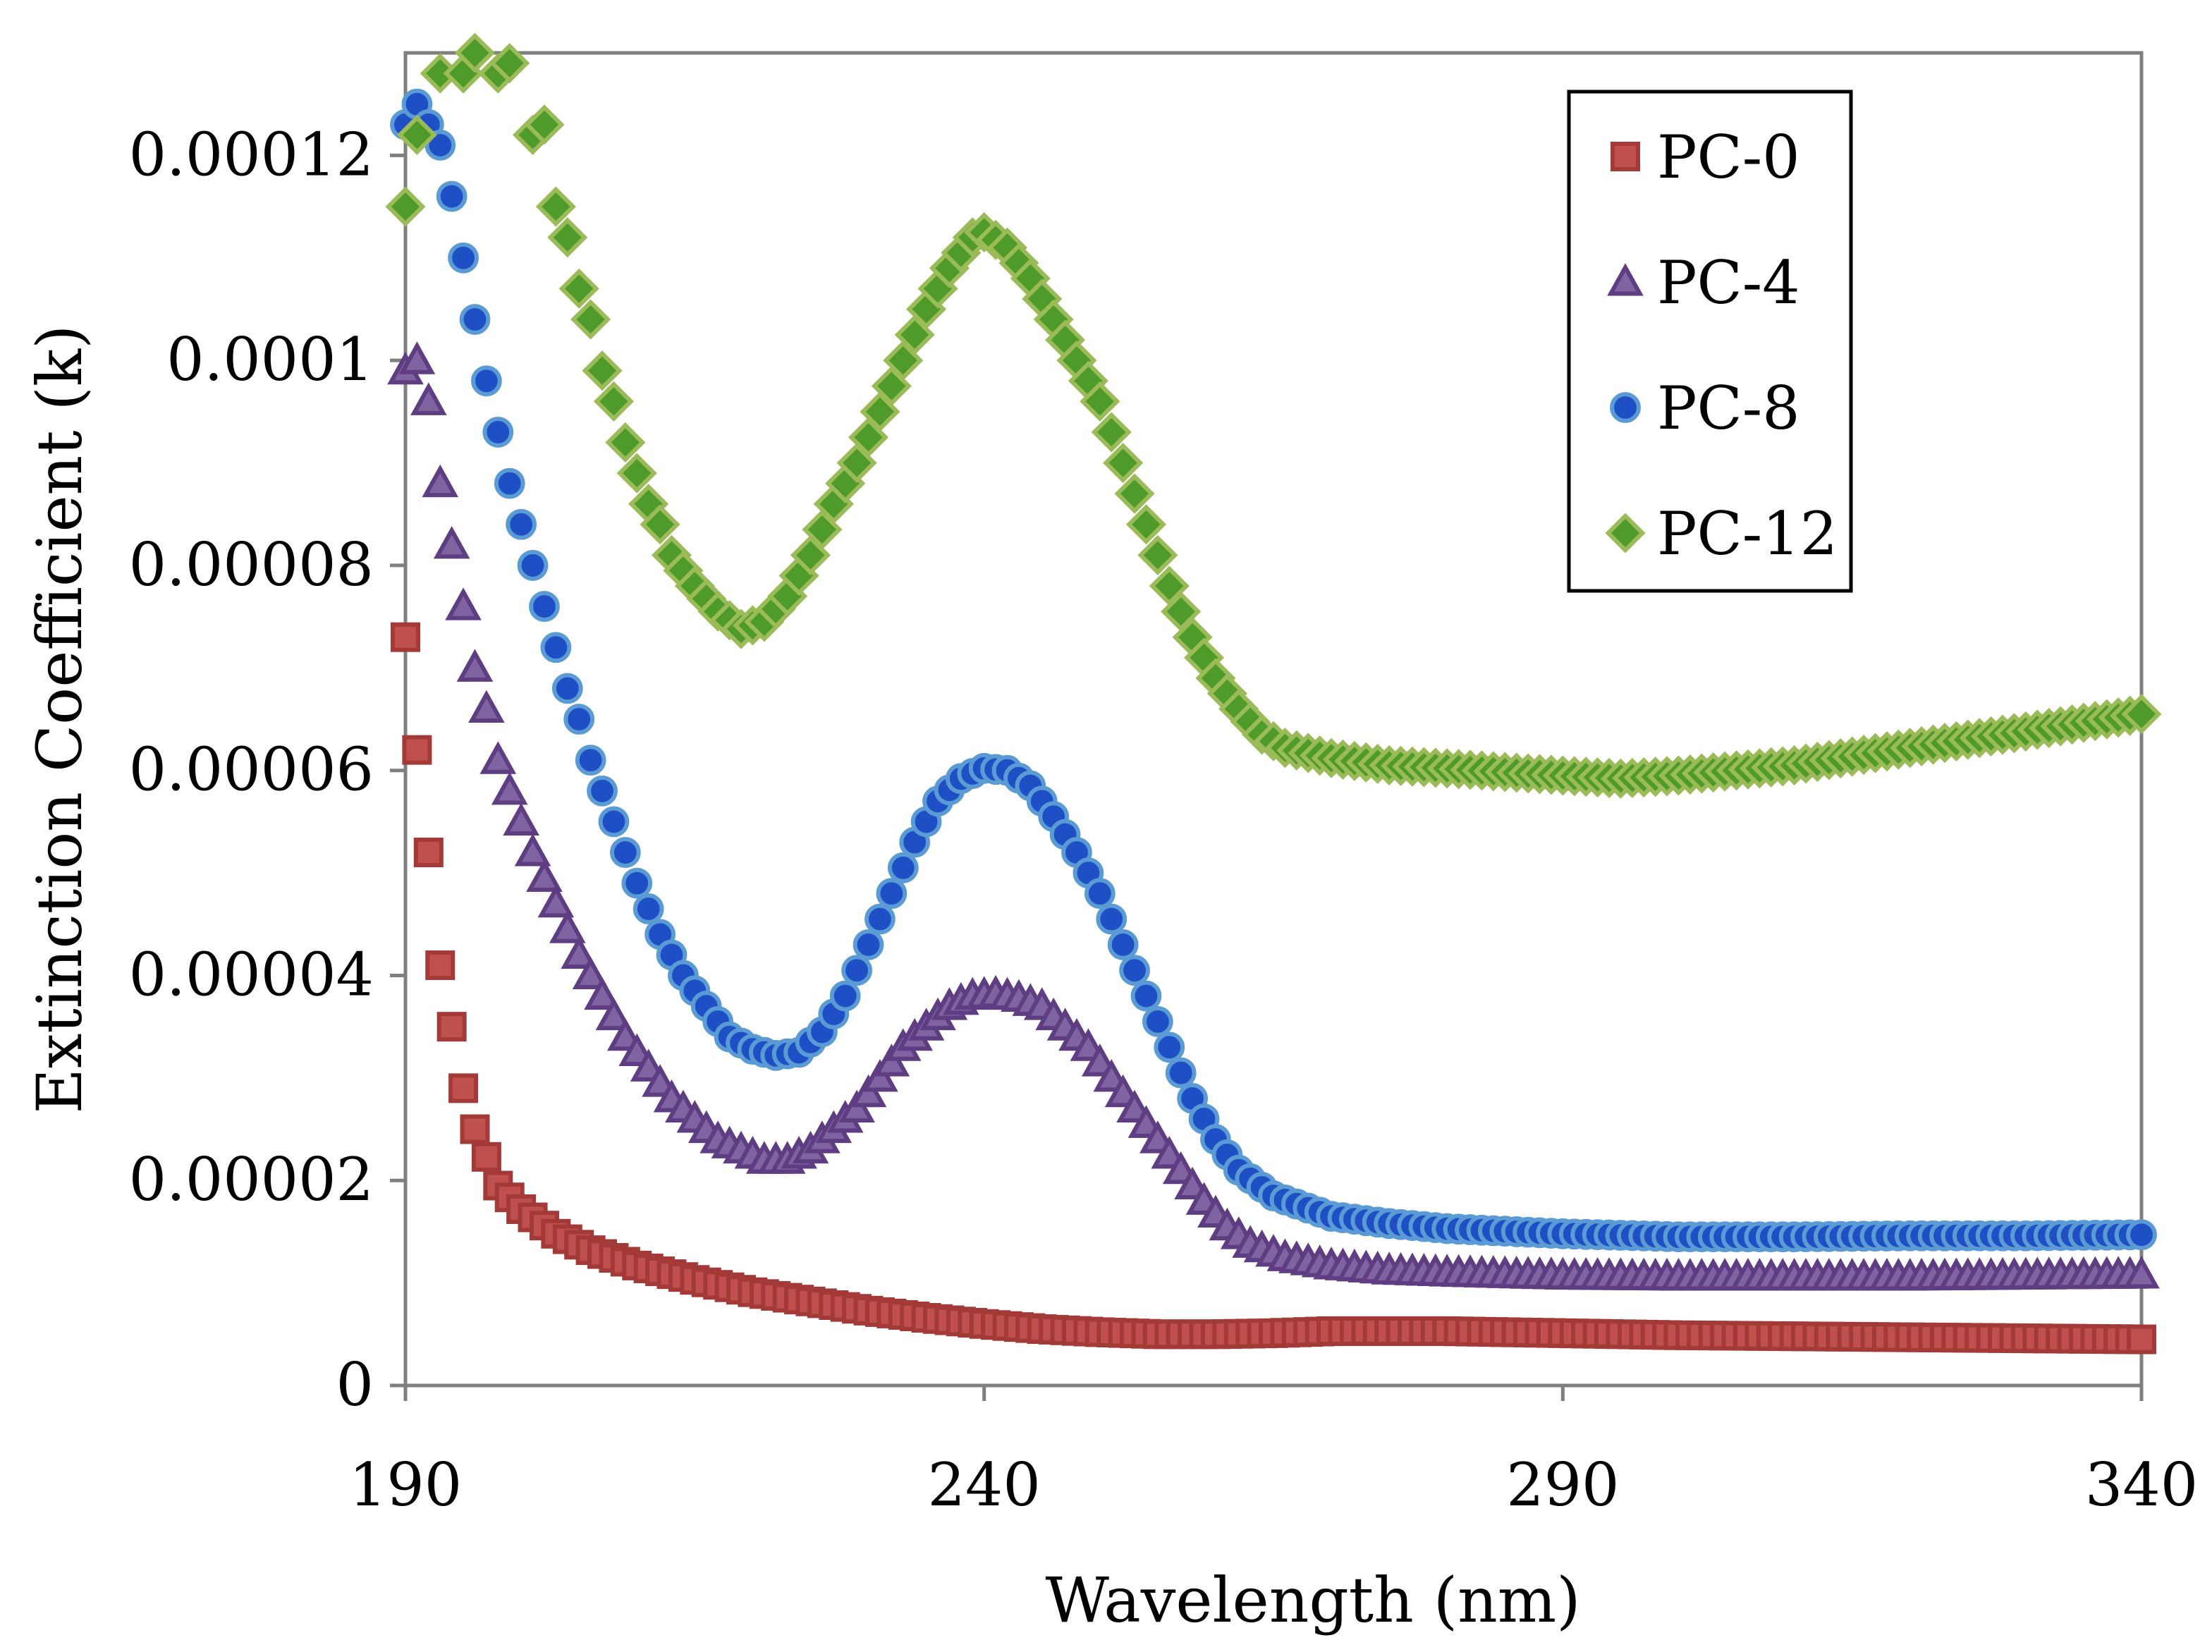 The width and height of the screenshot is (2212, 1652). Describe the element at coordinates (983, 1484) in the screenshot. I see `x-tick-label: 240` at that location.